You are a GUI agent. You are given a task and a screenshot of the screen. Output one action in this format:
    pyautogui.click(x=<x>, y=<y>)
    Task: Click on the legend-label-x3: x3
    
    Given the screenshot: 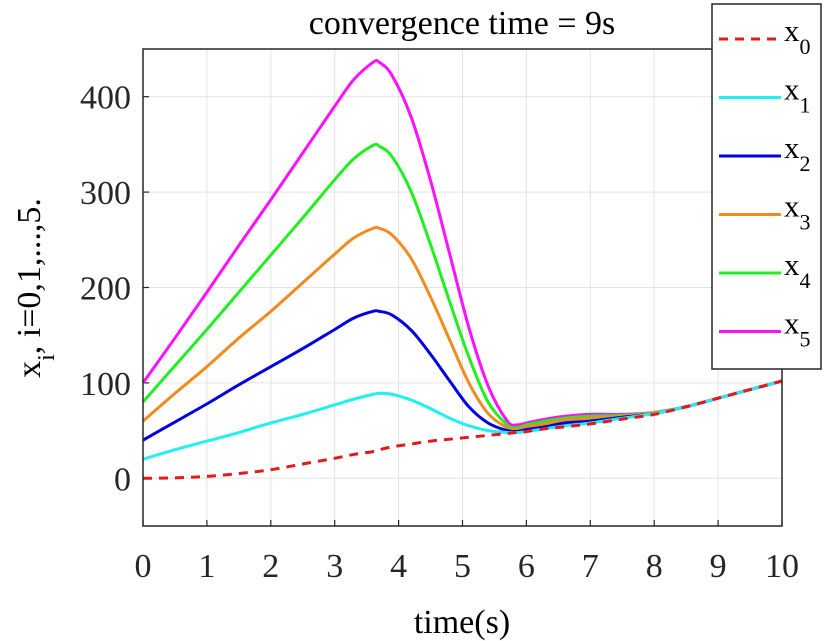 What is the action you would take?
    pyautogui.click(x=797, y=212)
    